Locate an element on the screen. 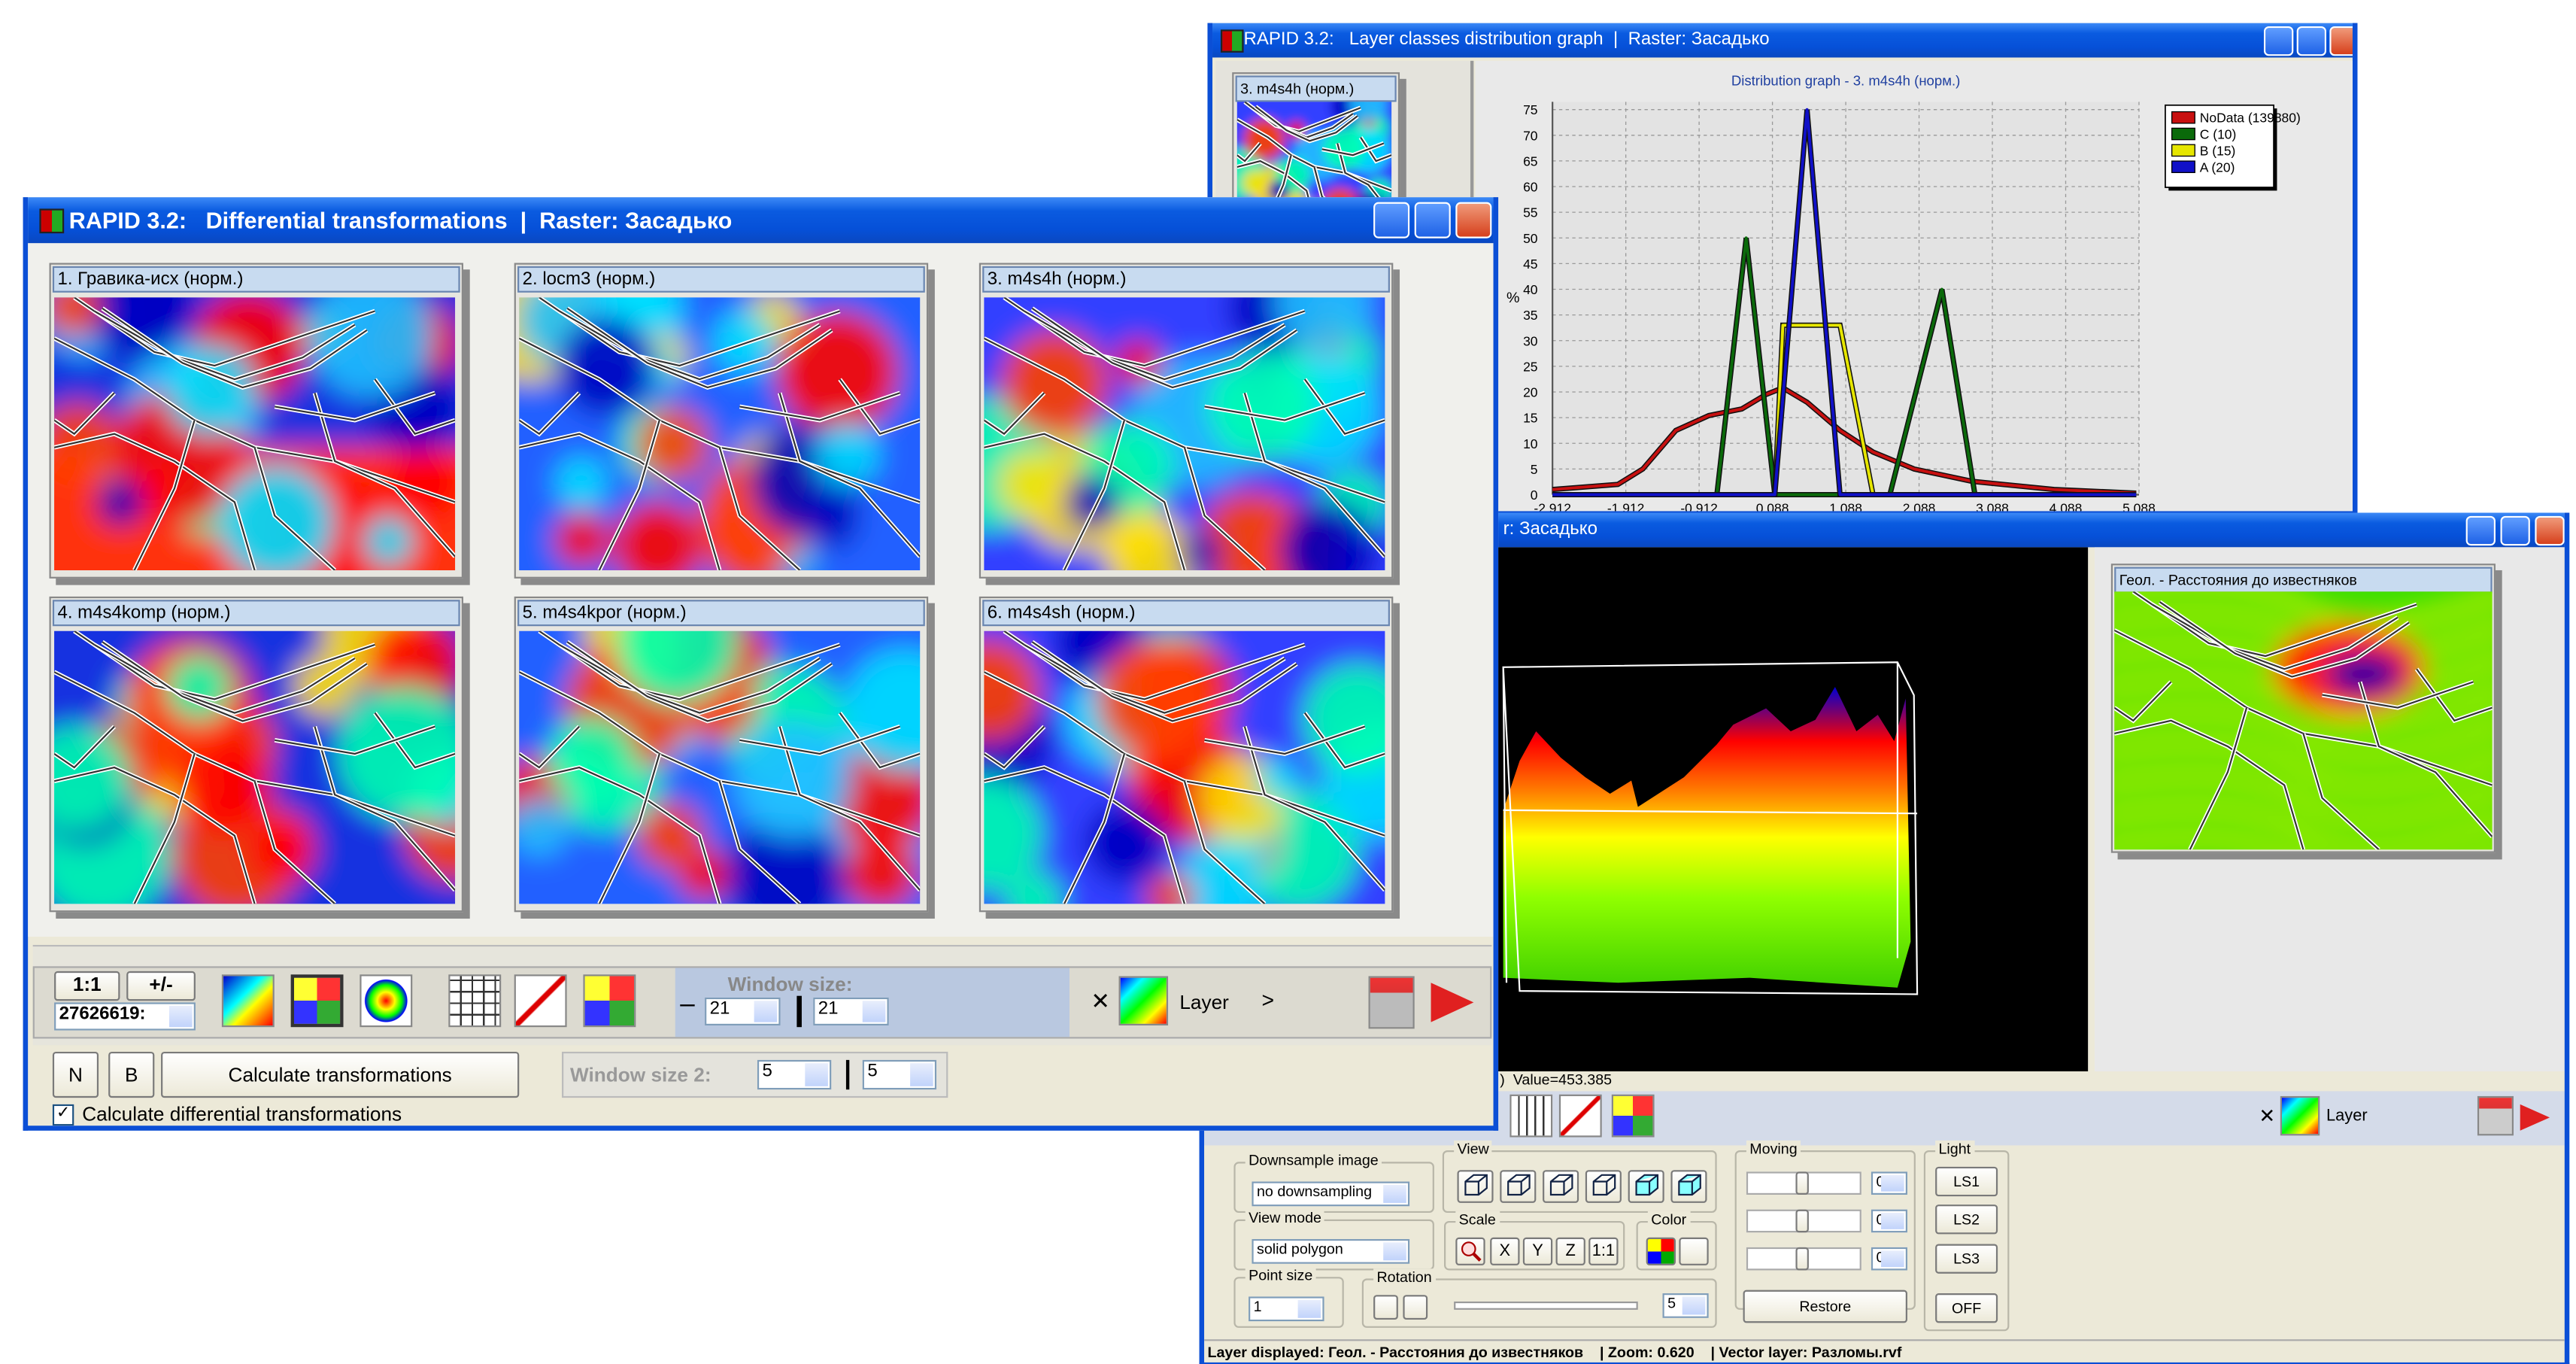  color-button is located at coordinates (1694, 1251).